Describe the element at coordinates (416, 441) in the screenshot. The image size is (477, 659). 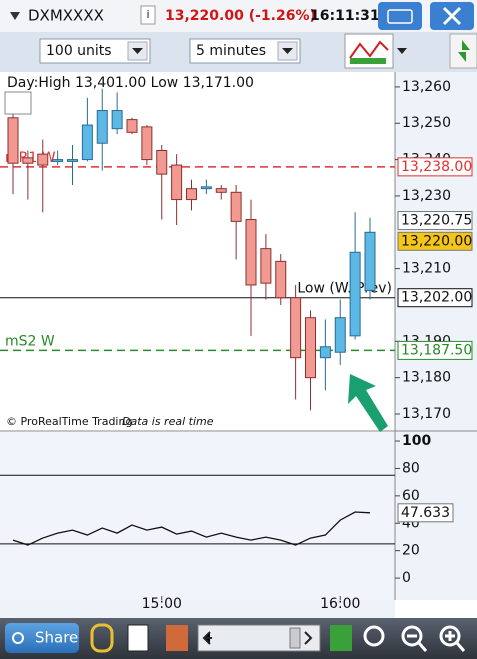
I see `y-tick-label: 100` at that location.